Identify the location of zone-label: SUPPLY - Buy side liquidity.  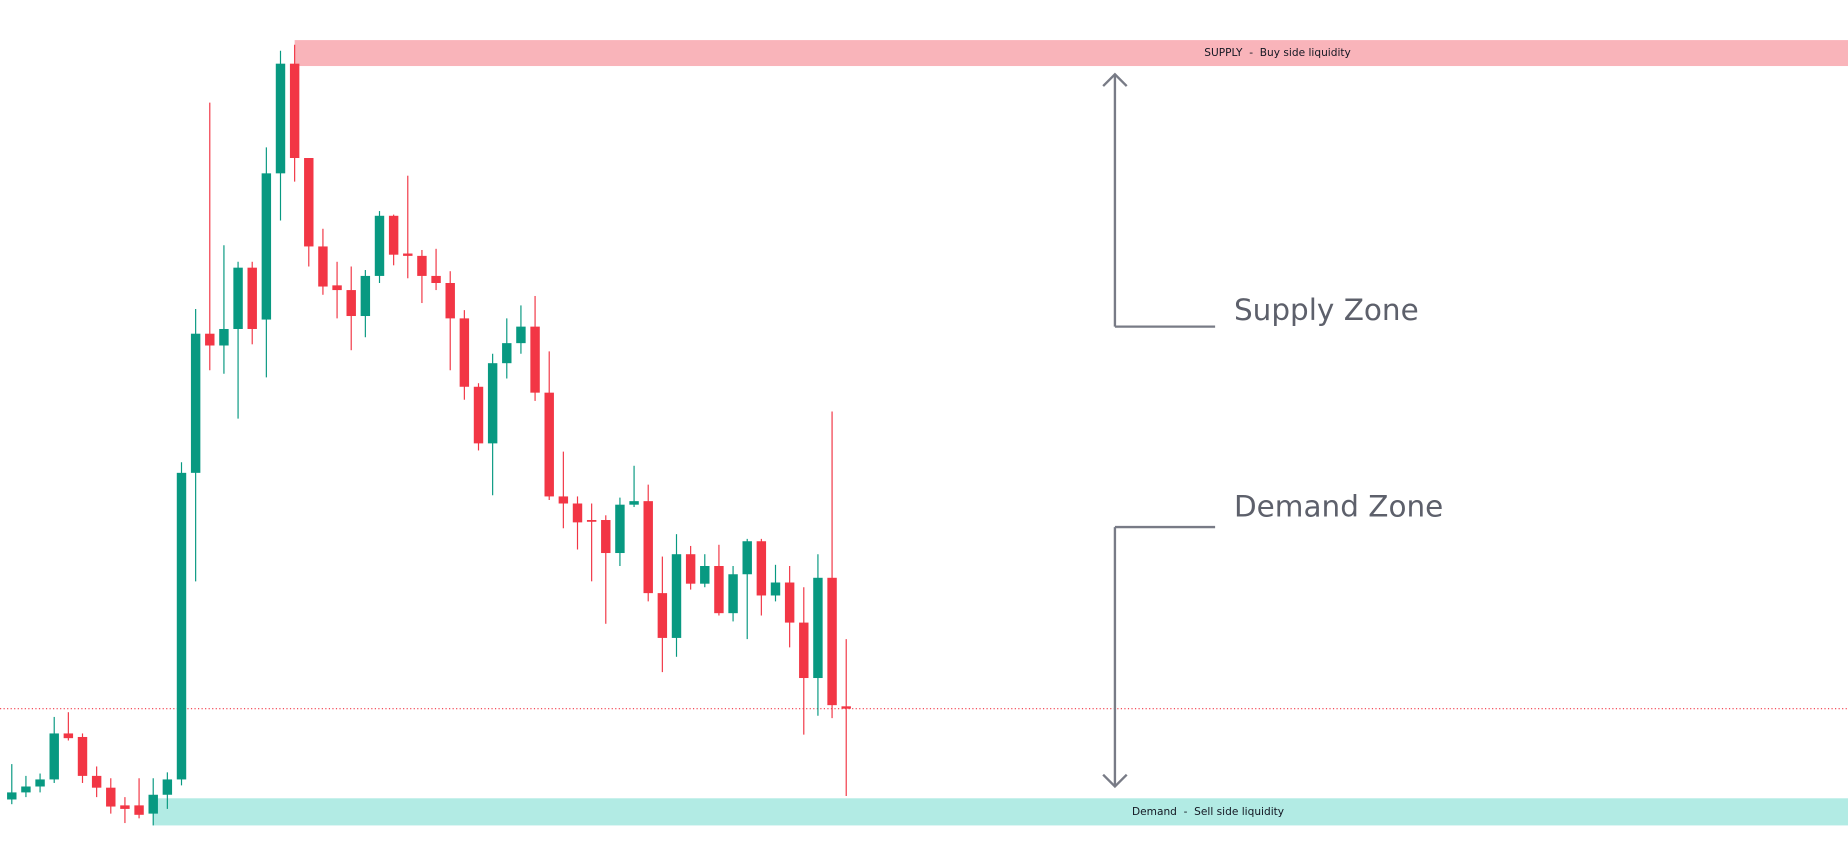
(1277, 53).